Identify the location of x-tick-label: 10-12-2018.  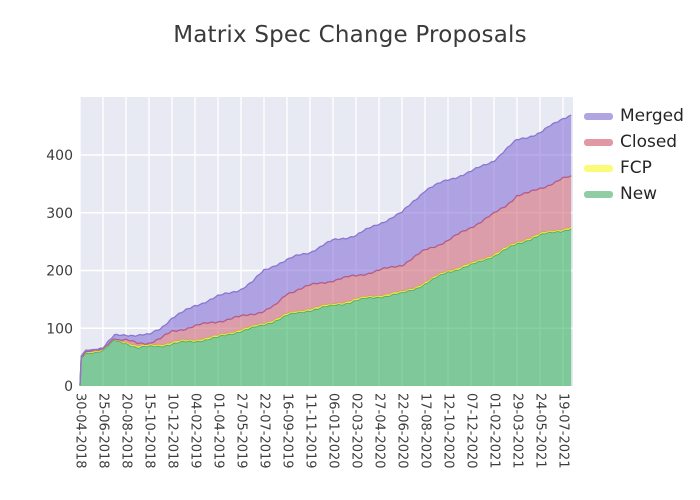
(172, 431).